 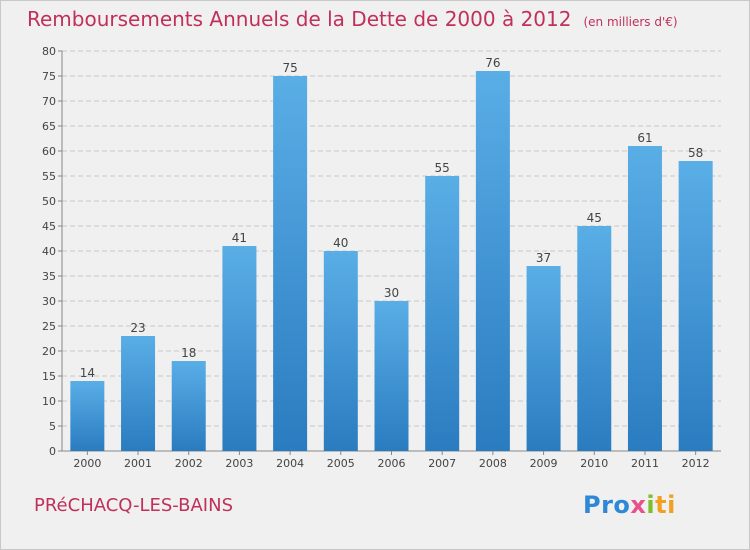 What do you see at coordinates (239, 463) in the screenshot?
I see `x-tick-label: 2003` at bounding box center [239, 463].